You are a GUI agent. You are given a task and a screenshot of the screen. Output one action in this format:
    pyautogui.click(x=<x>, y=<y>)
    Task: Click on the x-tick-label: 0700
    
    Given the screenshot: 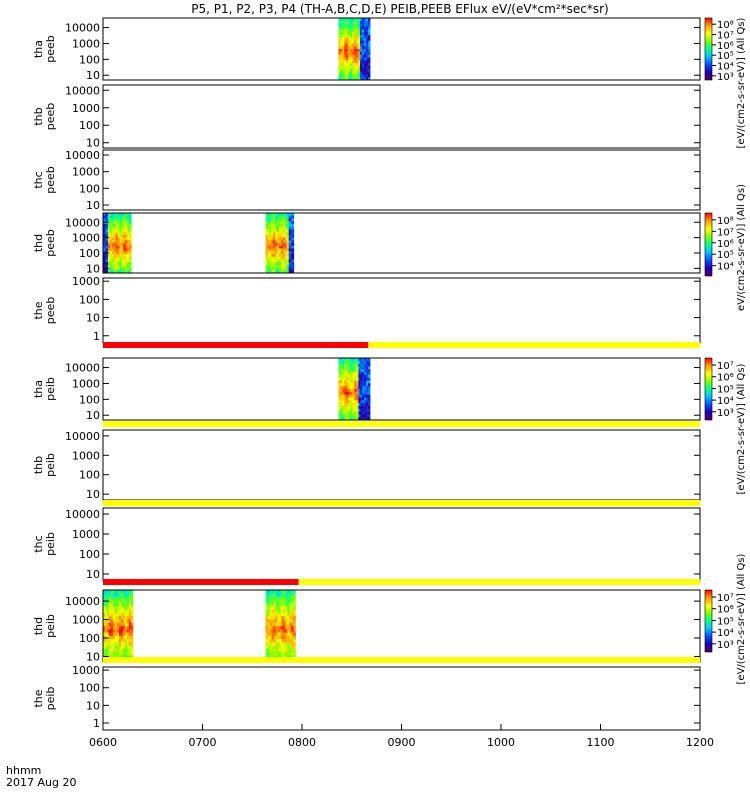 What is the action you would take?
    pyautogui.click(x=203, y=742)
    